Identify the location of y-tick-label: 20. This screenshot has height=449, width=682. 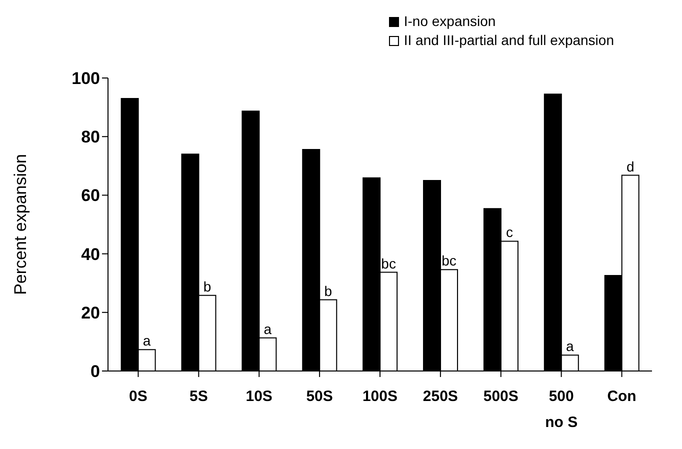
(90, 312).